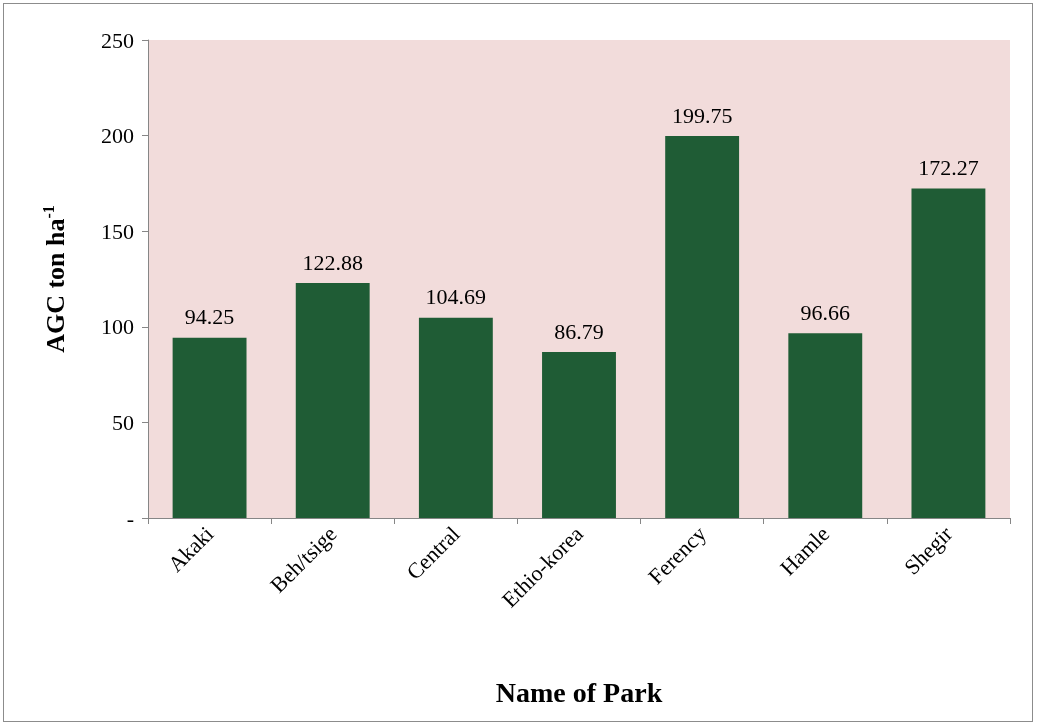 The width and height of the screenshot is (1038, 727). I want to click on y-tick-label: 100, so click(117, 327).